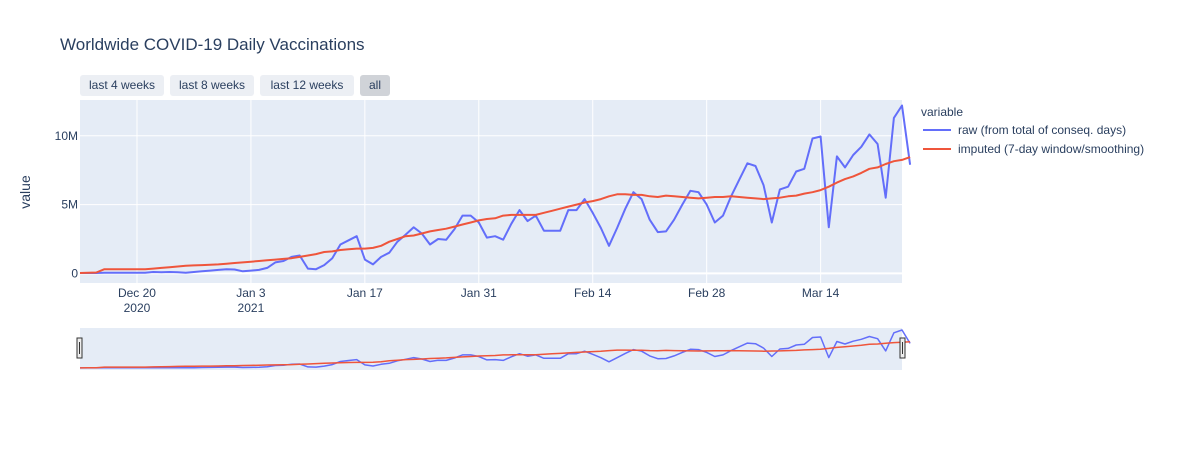 Image resolution: width=1193 pixels, height=450 pixels. What do you see at coordinates (137, 293) in the screenshot?
I see `x-tick-label: Dec 20` at bounding box center [137, 293].